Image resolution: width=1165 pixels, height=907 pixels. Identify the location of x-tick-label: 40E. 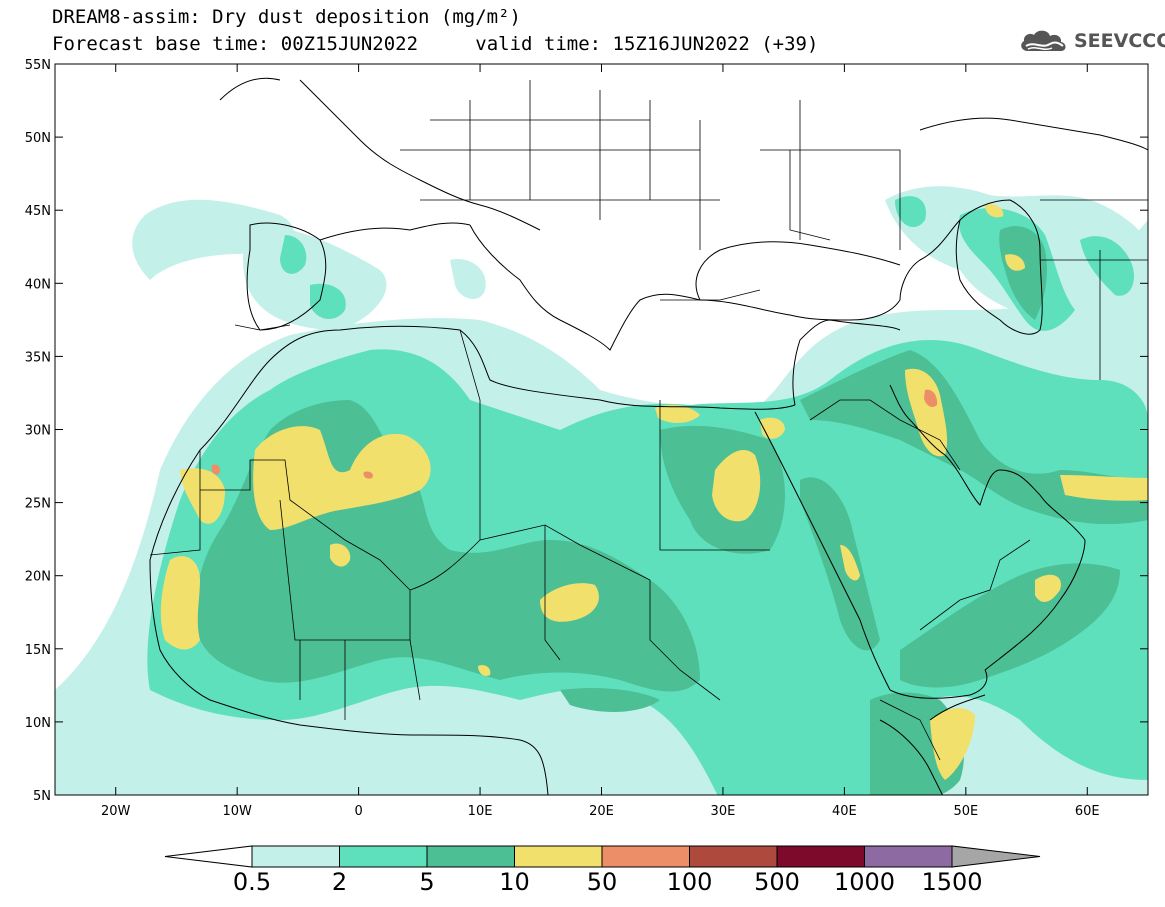
(844, 811).